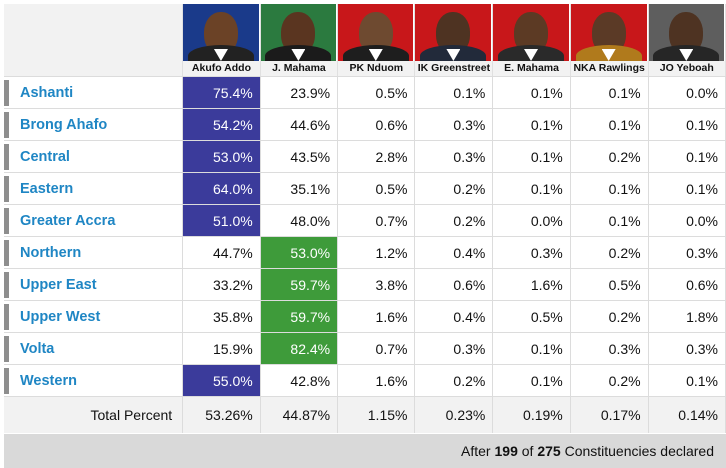 This screenshot has width=726, height=468. I want to click on vote-share-cell: 1.6%, so click(377, 381).